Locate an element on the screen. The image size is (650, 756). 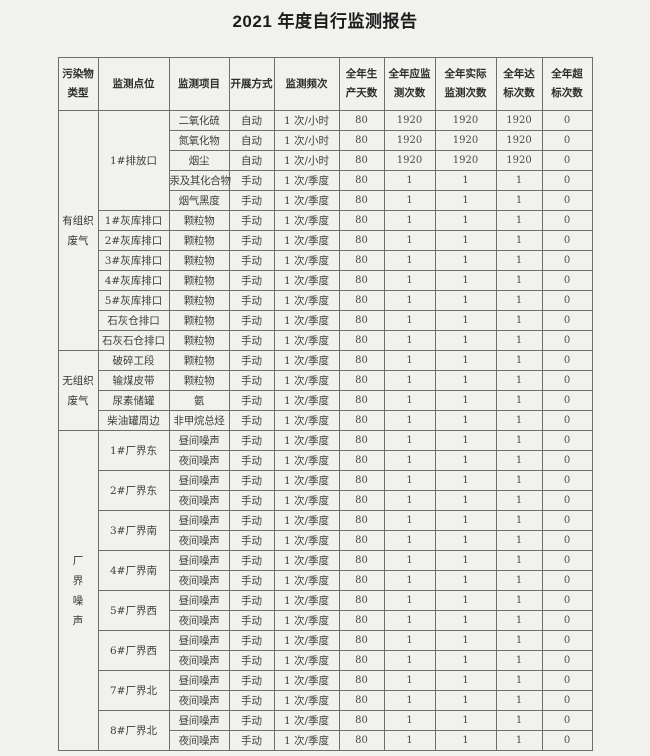
monitoring-point-cell: 1#厂界东 is located at coordinates (133, 450).